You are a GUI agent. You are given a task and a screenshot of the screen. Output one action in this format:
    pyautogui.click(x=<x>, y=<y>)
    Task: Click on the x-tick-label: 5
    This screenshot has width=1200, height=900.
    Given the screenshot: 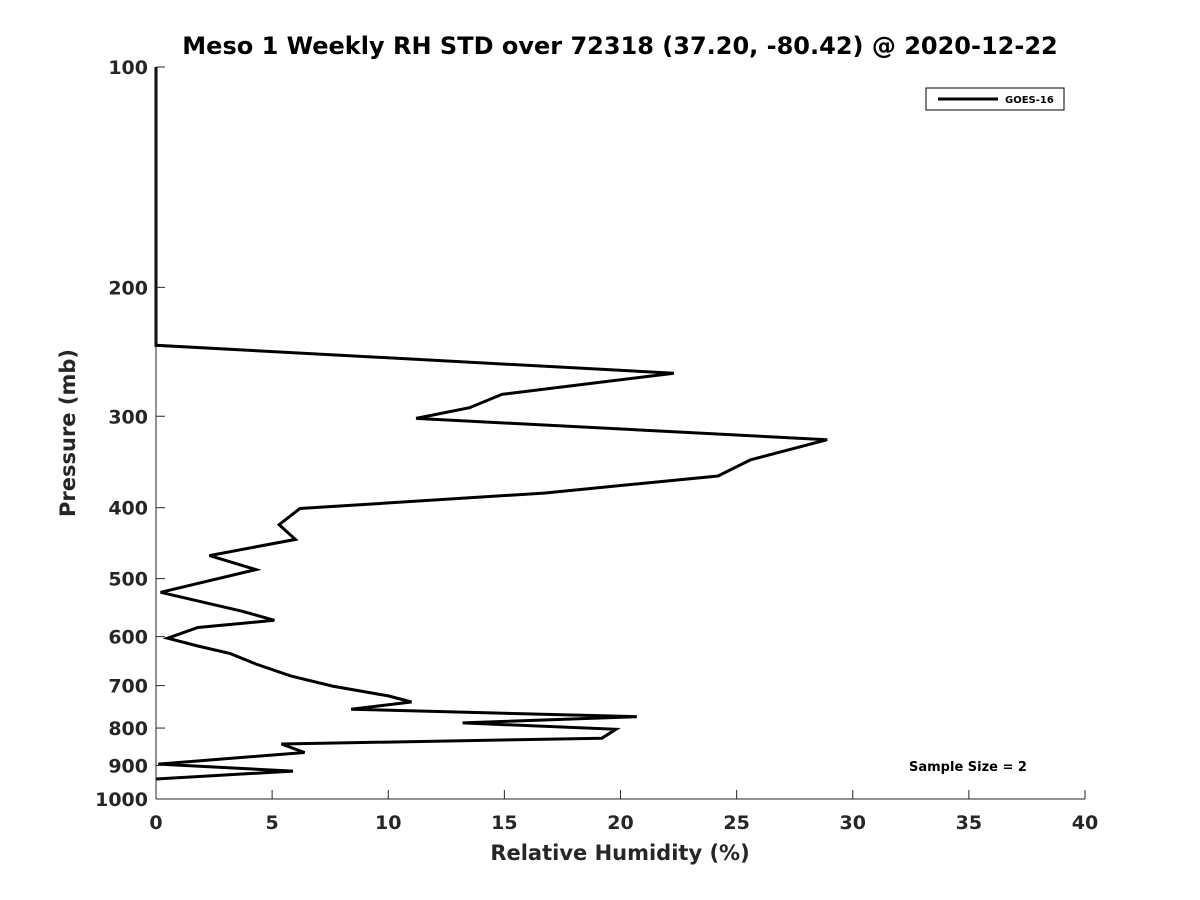 What is the action you would take?
    pyautogui.click(x=272, y=823)
    